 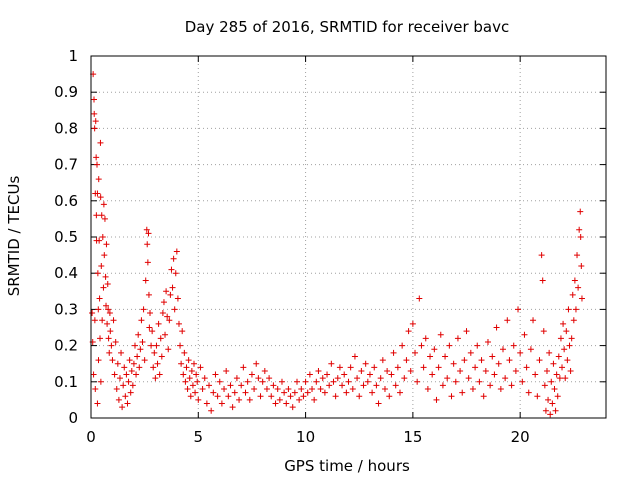 I want to click on x-tick-labels: 0 5 10 15 20, so click(x=307, y=437).